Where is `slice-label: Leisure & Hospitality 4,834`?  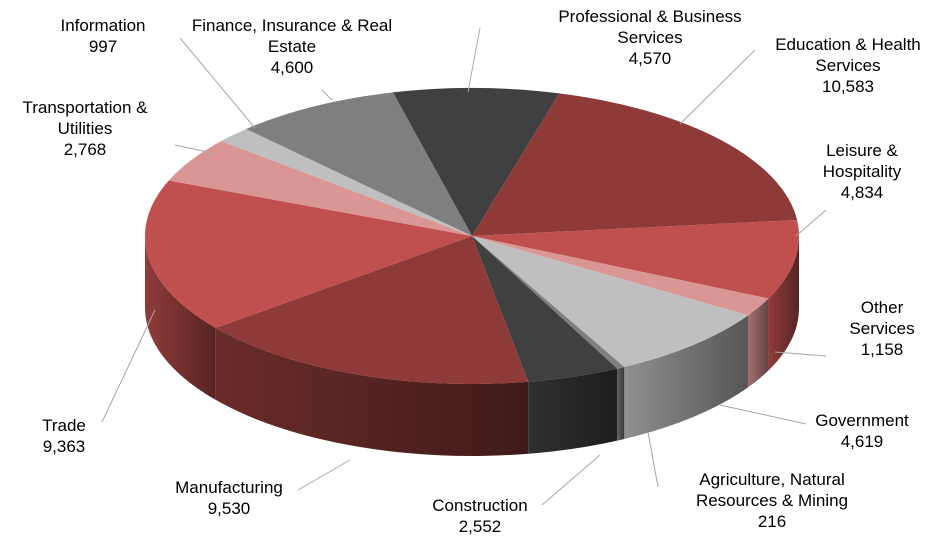
slice-label: Leisure & Hospitality 4,834 is located at coordinates (862, 171).